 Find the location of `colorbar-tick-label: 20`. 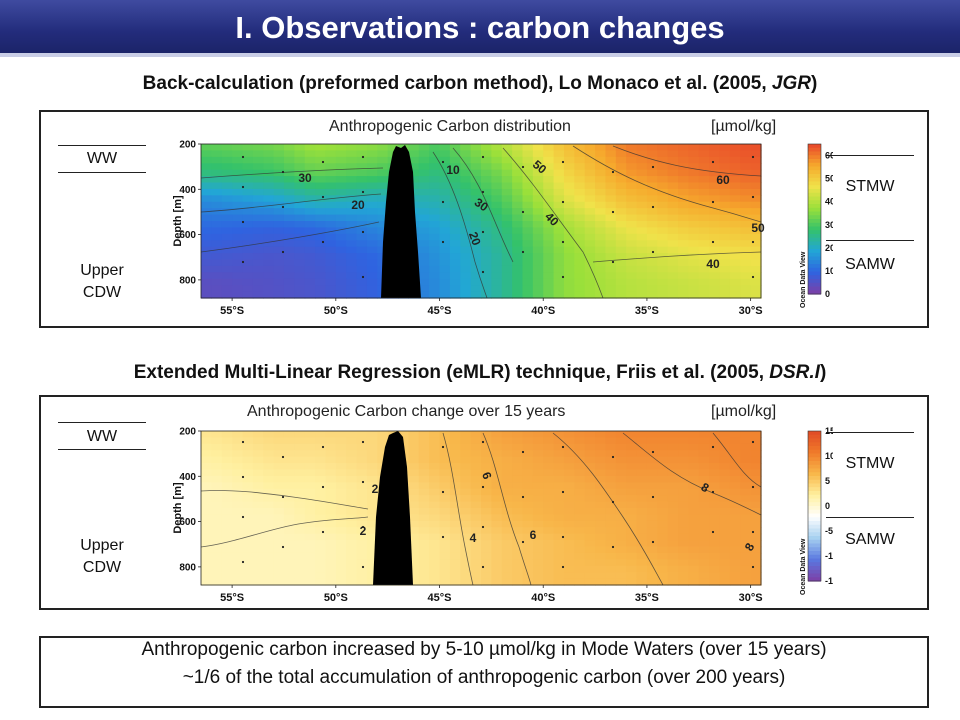

colorbar-tick-label: 20 is located at coordinates (829, 248).